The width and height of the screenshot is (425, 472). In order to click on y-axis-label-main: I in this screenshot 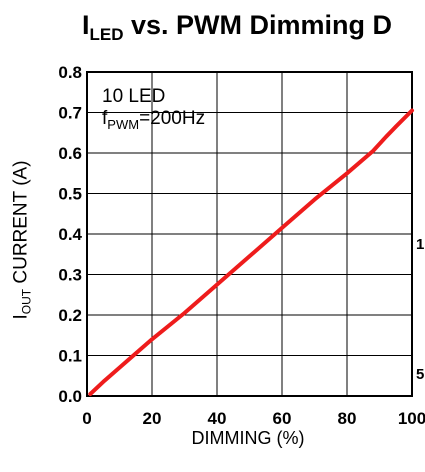, I will do `click(21, 317)`.